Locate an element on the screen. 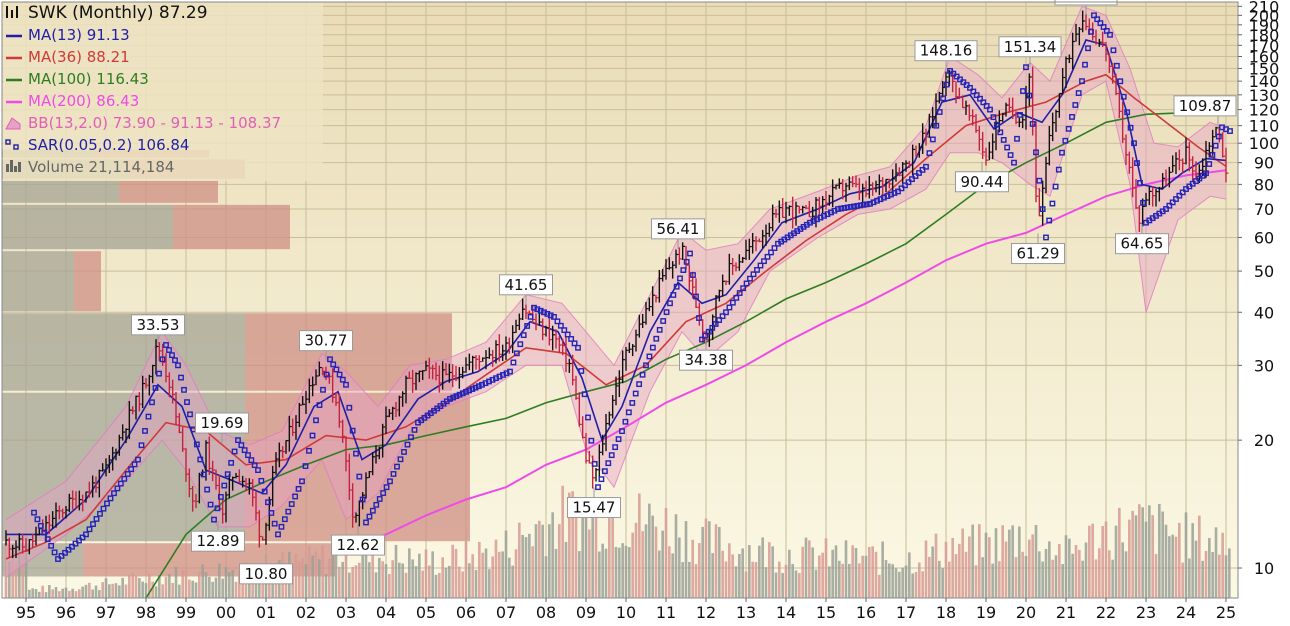 The height and width of the screenshot is (626, 1290). x-tick-label: 12 is located at coordinates (706, 612).